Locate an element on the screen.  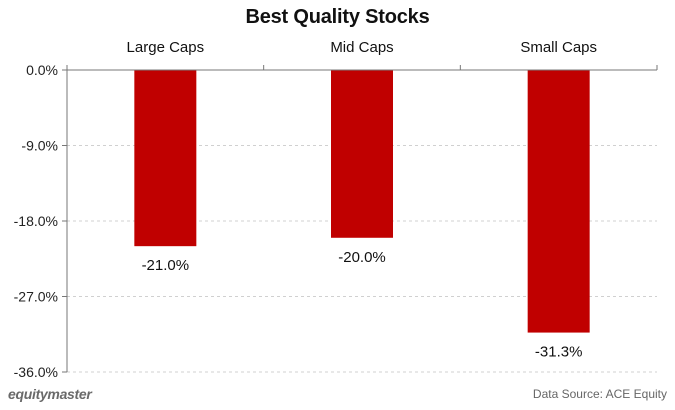
category-label: Large Caps is located at coordinates (166, 47).